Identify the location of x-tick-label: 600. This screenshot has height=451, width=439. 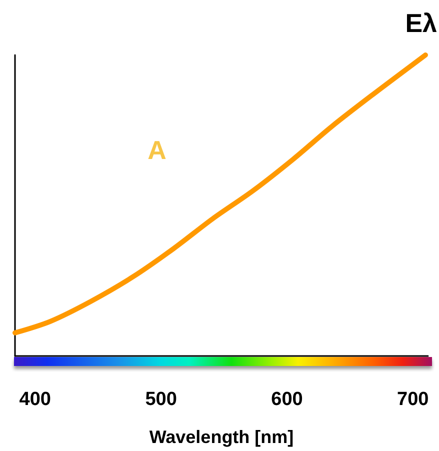
(287, 399).